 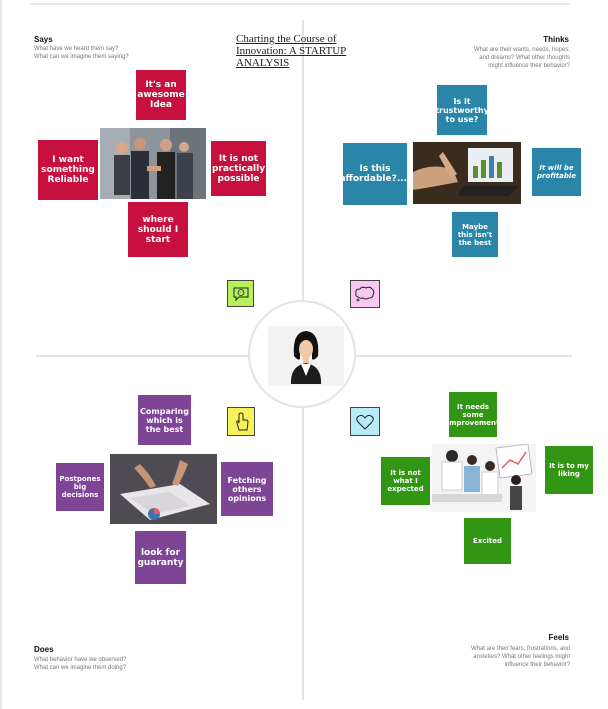 I want to click on pointing-hand-icon, so click(x=241, y=421).